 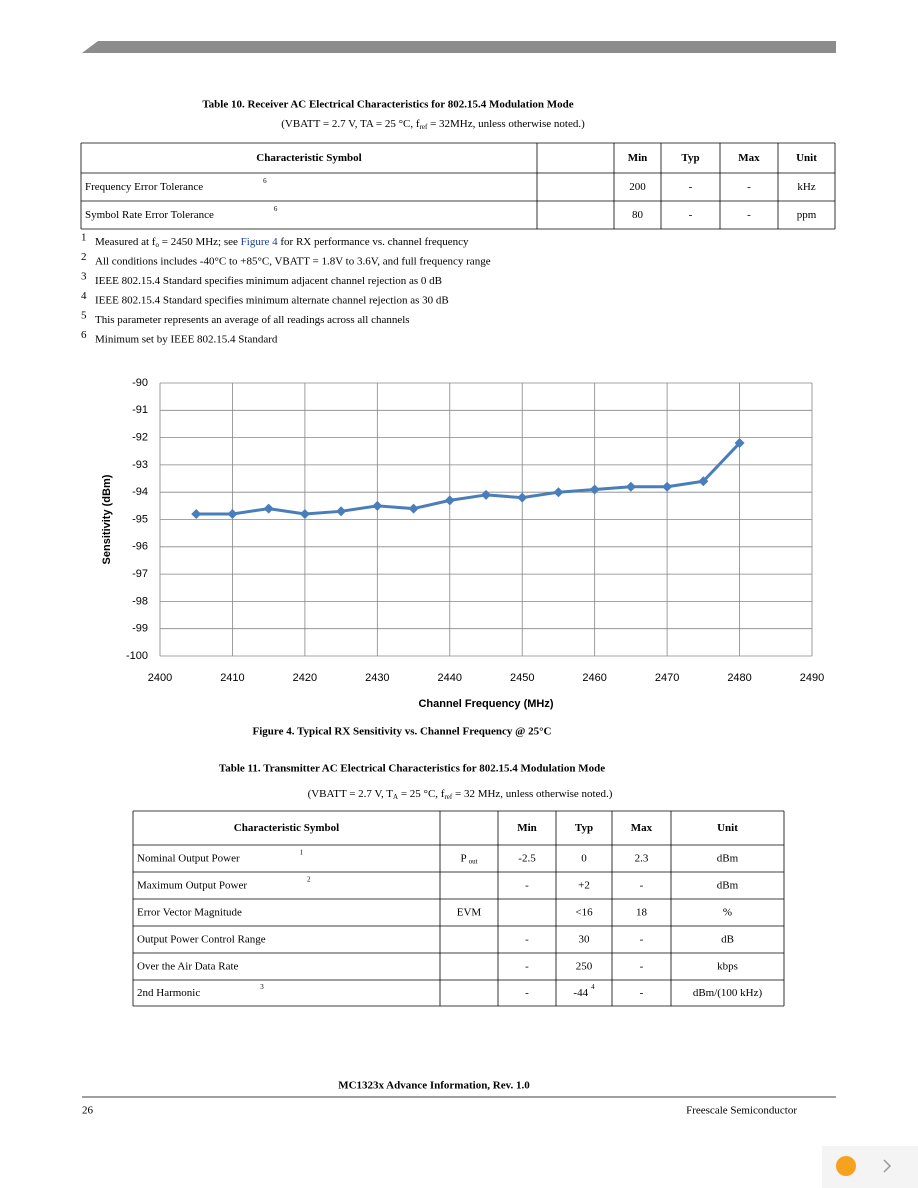 I want to click on cell-text: 80, so click(x=638, y=215).